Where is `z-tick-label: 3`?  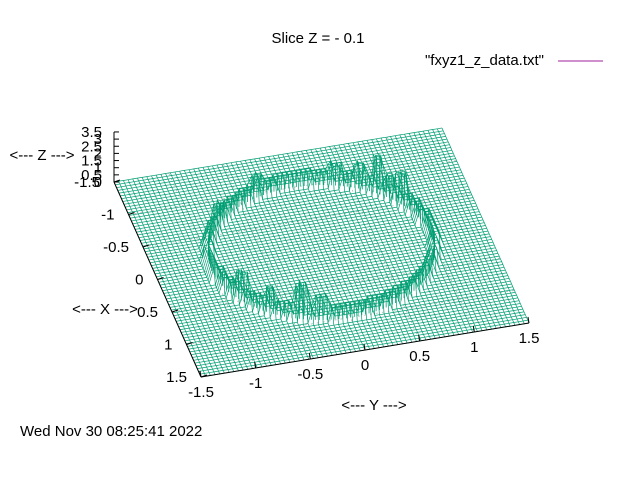
z-tick-label: 3 is located at coordinates (98, 139).